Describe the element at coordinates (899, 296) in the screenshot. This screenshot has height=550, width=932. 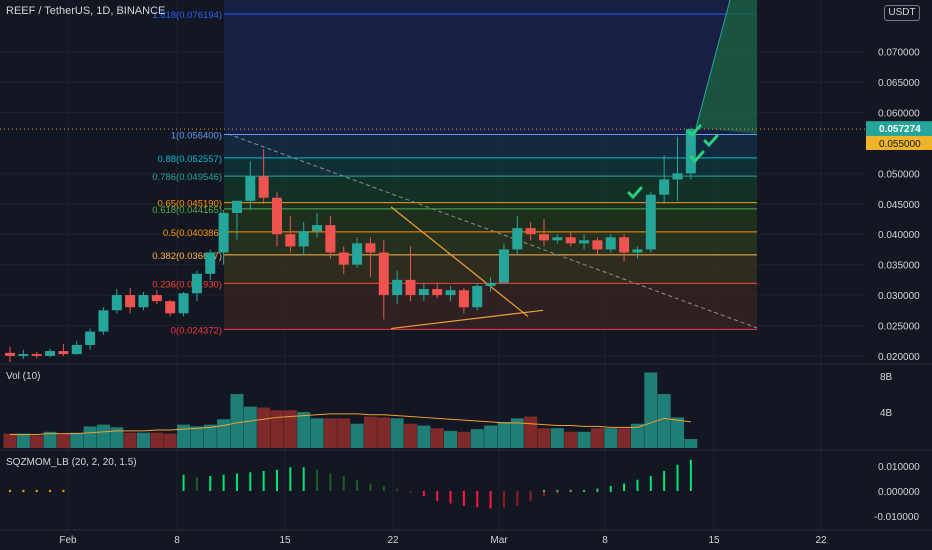
I see `price-axis-tick: 0.030000` at that location.